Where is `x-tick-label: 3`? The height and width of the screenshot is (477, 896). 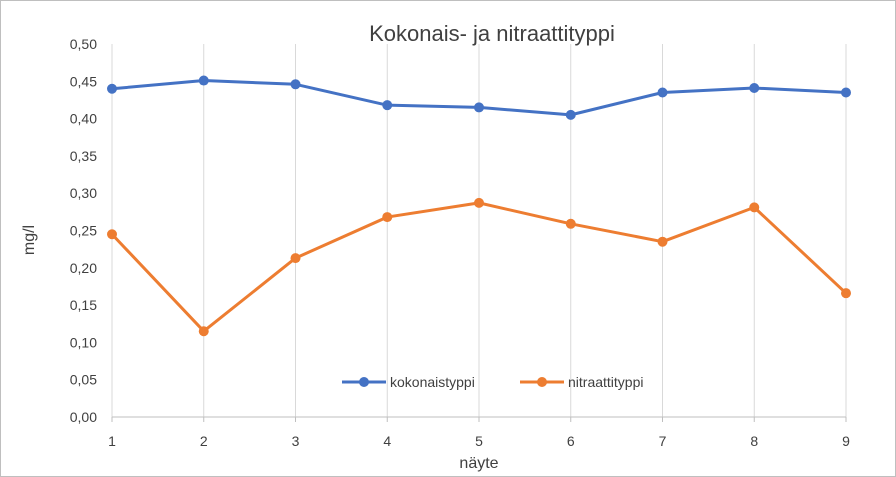 x-tick-label: 3 is located at coordinates (296, 441).